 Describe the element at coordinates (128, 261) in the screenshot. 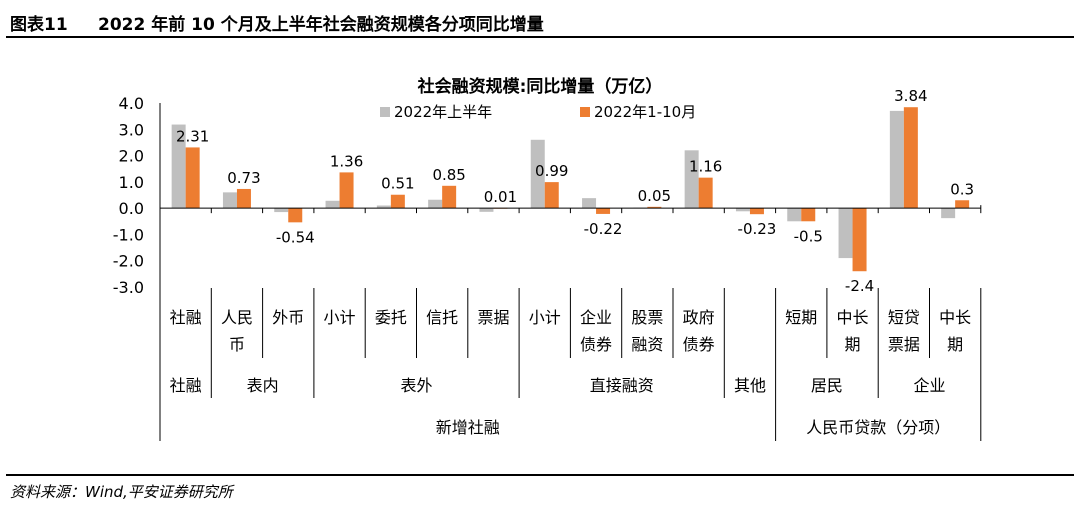

I see `y-tick-label: -2.0` at that location.